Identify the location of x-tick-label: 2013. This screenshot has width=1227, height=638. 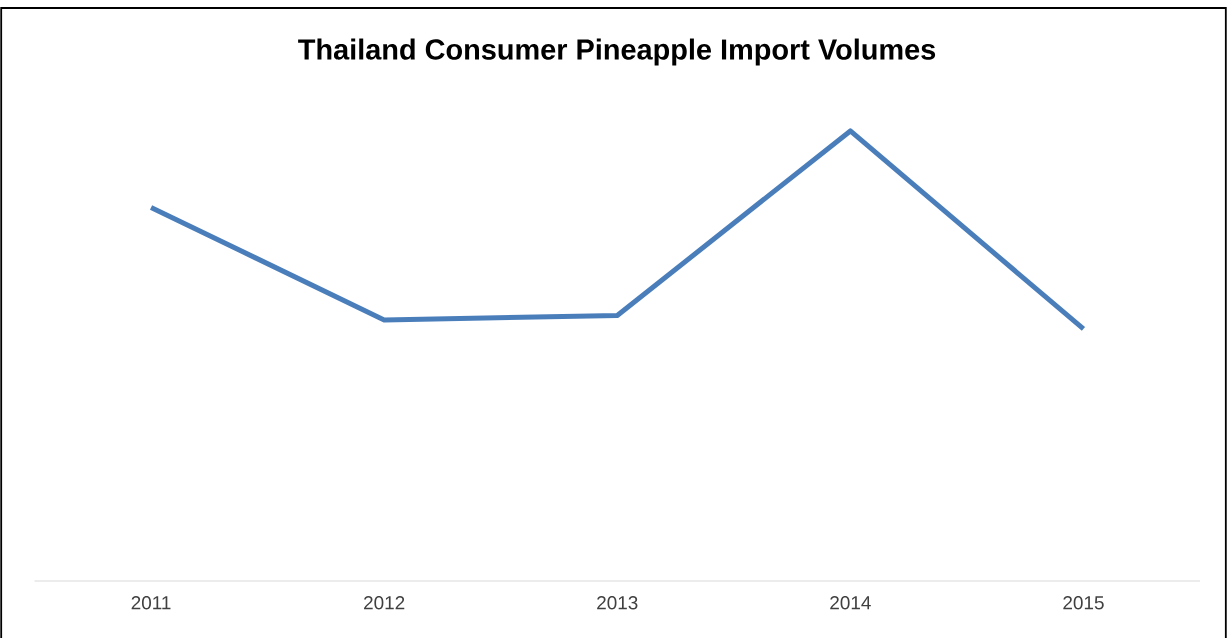
(617, 603).